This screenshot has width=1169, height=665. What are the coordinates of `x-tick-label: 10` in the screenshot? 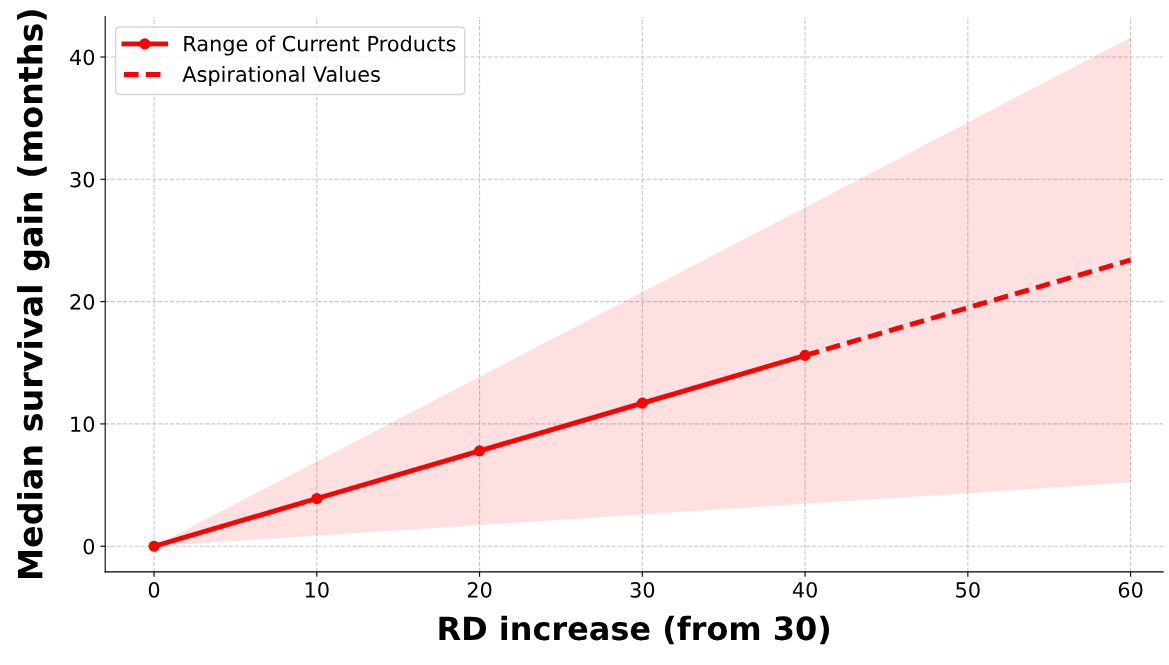 It's located at (317, 589).